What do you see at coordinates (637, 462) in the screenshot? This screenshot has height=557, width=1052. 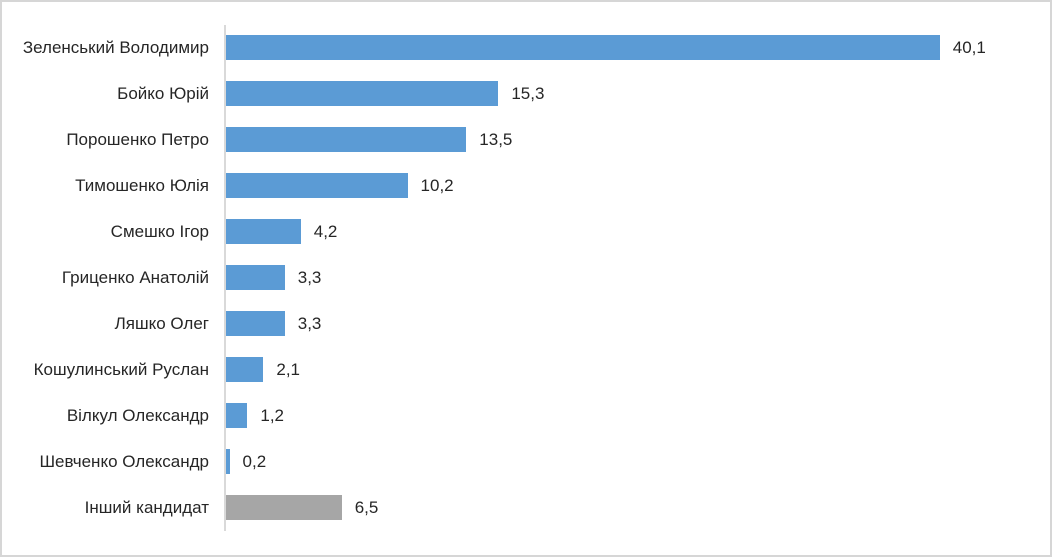 I see `plot-cell: 0,2` at bounding box center [637, 462].